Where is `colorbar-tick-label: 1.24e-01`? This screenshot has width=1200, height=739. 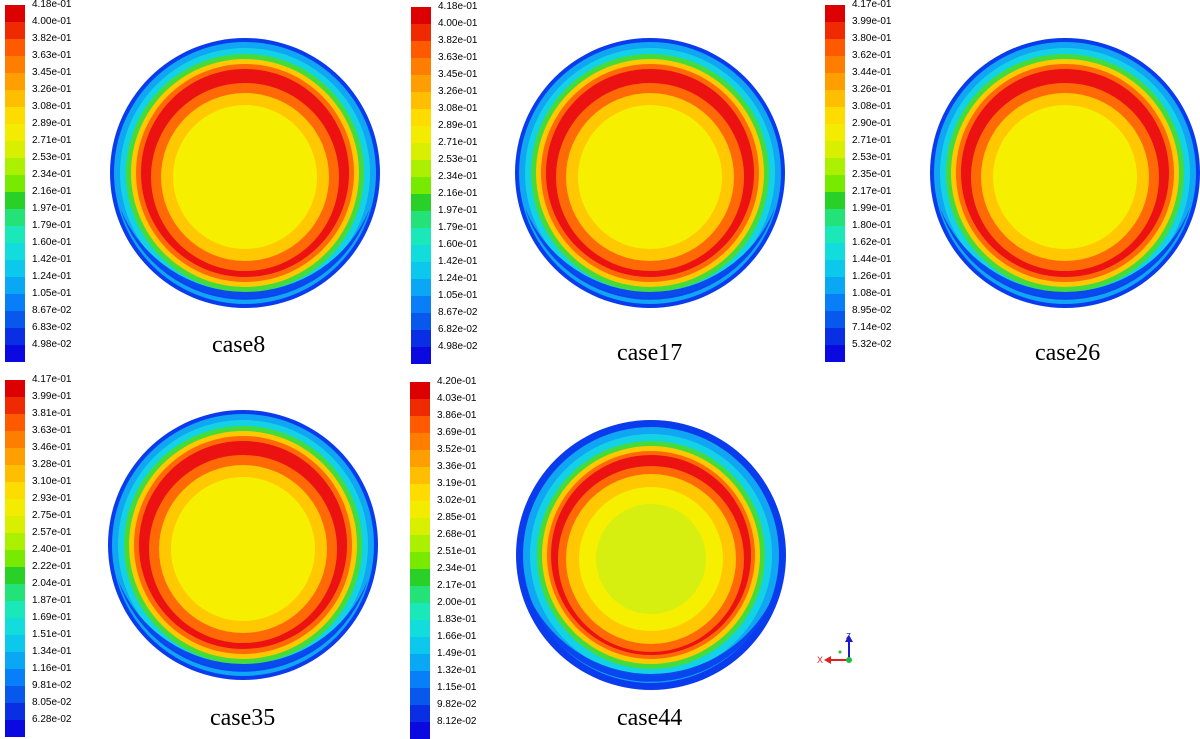 colorbar-tick-label: 1.24e-01 is located at coordinates (52, 276).